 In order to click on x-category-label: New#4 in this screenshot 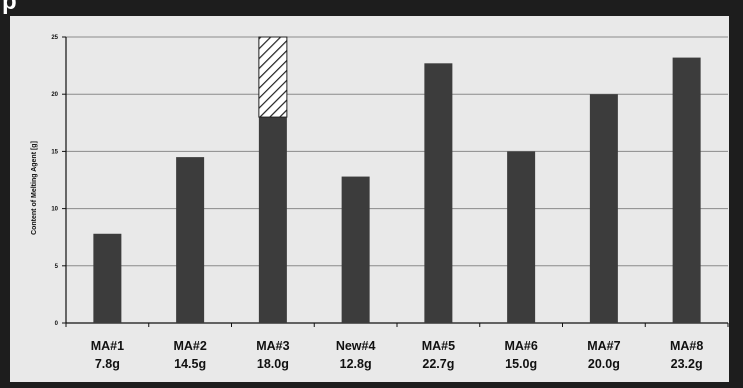, I will do `click(356, 346)`.